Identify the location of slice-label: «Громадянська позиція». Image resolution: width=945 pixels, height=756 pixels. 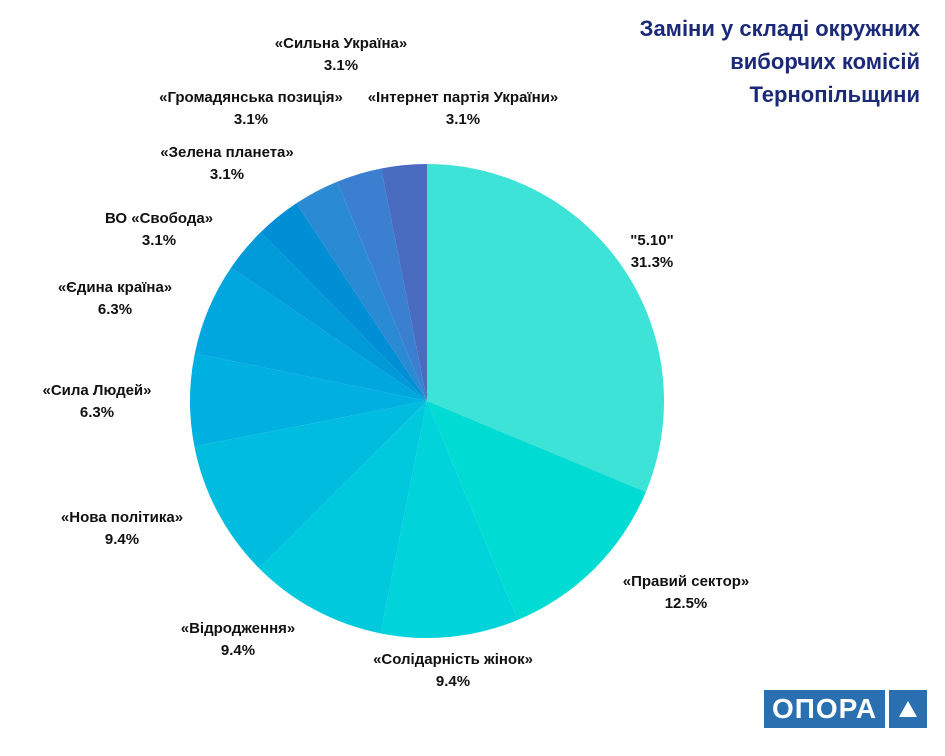
(251, 97).